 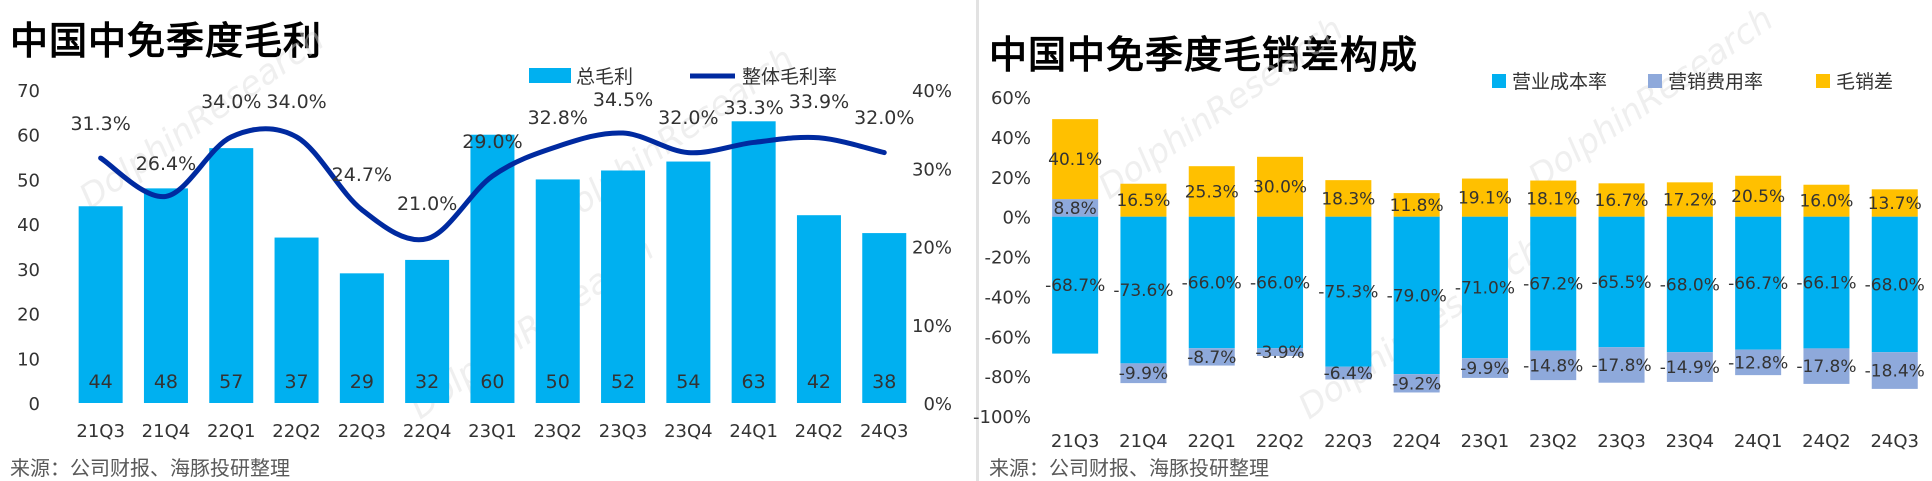 I want to click on legend-swatch-gross-sales-margin, so click(x=1823, y=81).